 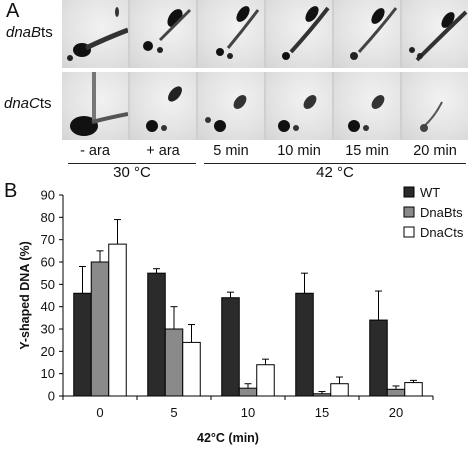 I want to click on group-divider-30c, so click(x=132, y=163).